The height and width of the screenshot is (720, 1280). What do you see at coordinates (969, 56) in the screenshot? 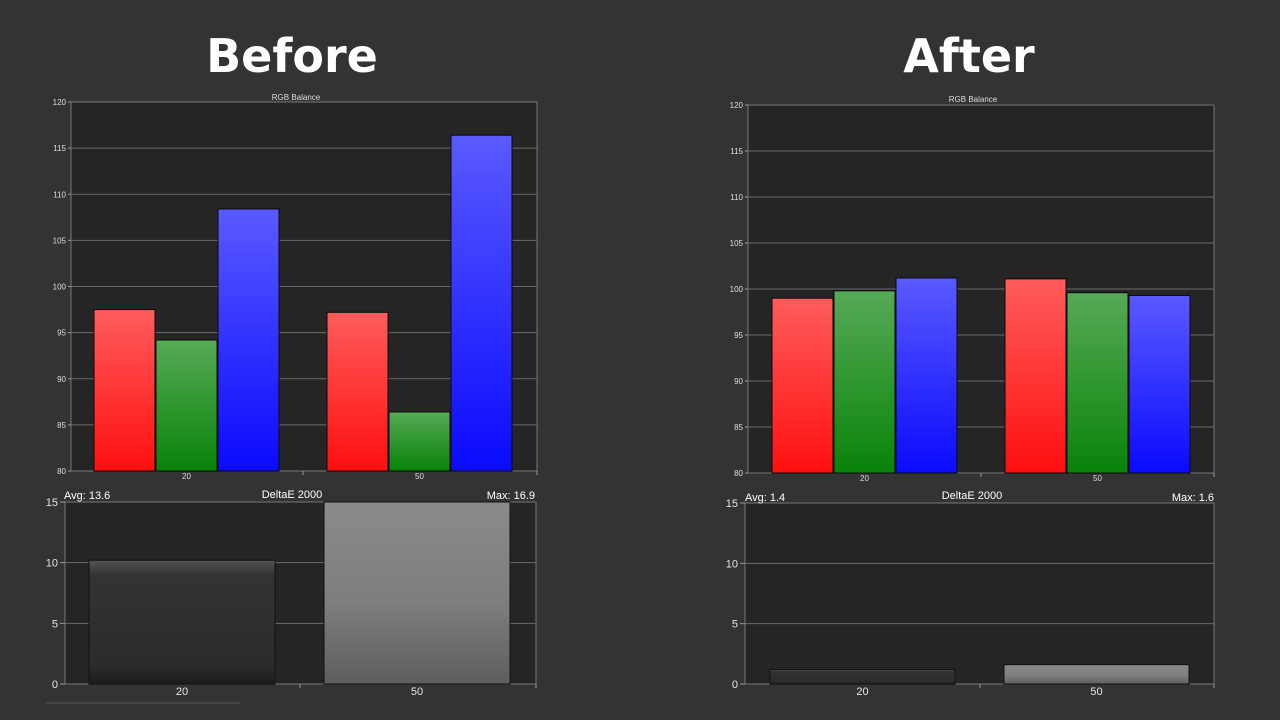
I see `after-heading: After` at bounding box center [969, 56].